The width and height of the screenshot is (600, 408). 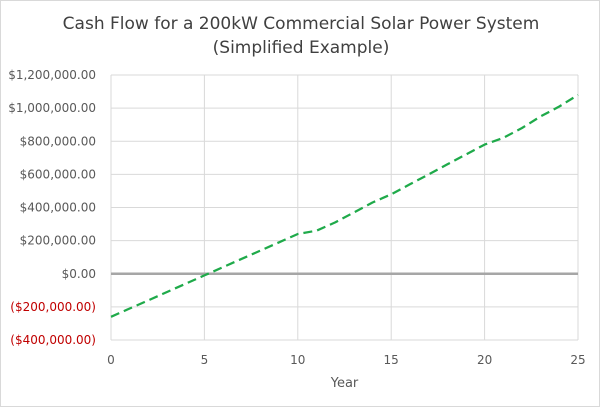 I want to click on y-tick-label: $200,000.00, so click(x=58, y=241).